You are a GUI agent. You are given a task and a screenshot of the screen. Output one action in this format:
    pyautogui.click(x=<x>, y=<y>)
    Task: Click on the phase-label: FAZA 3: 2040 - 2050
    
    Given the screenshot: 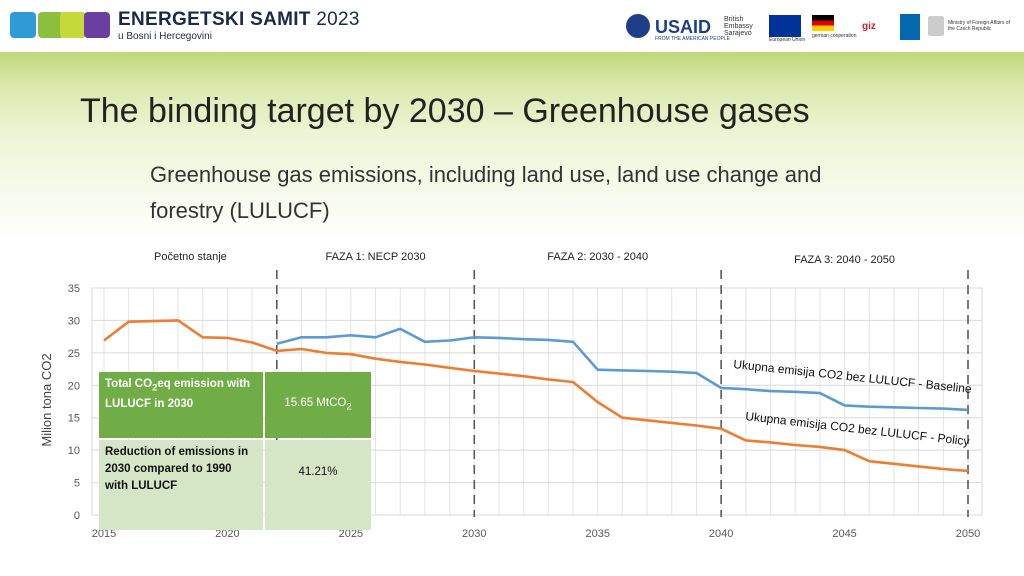 What is the action you would take?
    pyautogui.click(x=844, y=260)
    